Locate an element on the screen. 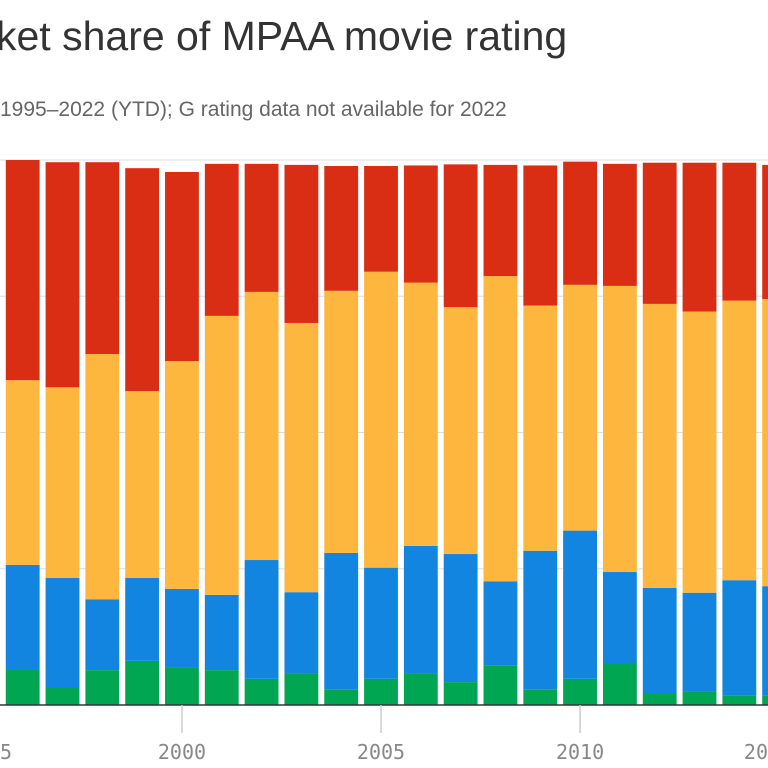 The image size is (768, 768). x-tick-label: 2005 is located at coordinates (381, 752).